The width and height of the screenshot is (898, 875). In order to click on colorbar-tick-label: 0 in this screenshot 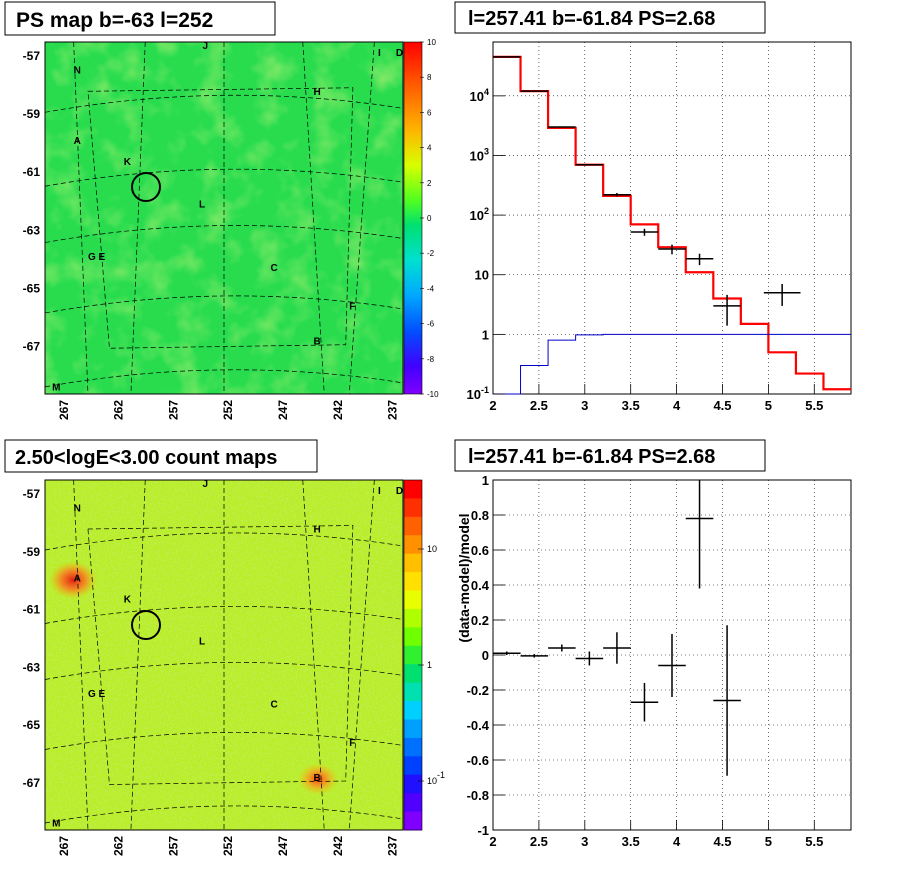, I will do `click(429, 218)`.